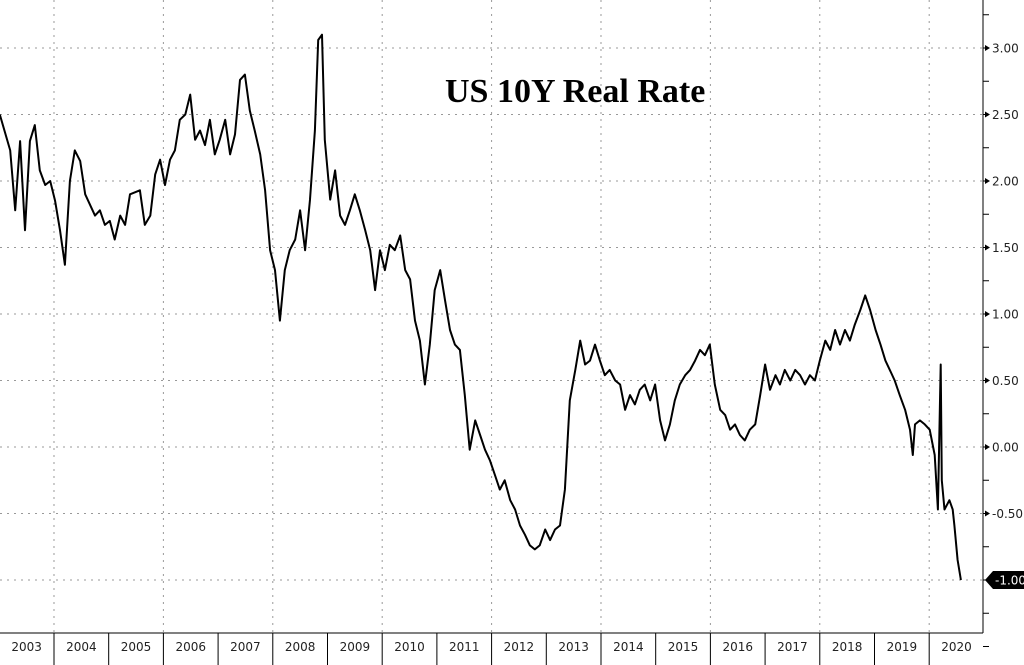  Describe the element at coordinates (628, 647) in the screenshot. I see `x-tick-label: 2014` at that location.